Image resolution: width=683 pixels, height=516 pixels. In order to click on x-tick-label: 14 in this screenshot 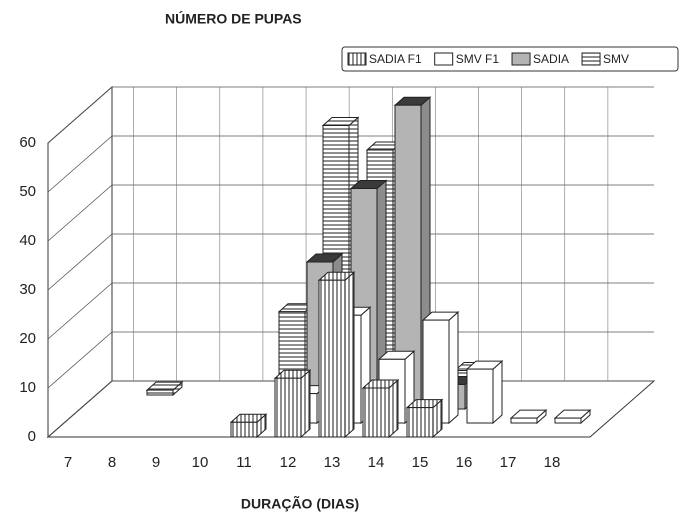, I will do `click(376, 462)`.